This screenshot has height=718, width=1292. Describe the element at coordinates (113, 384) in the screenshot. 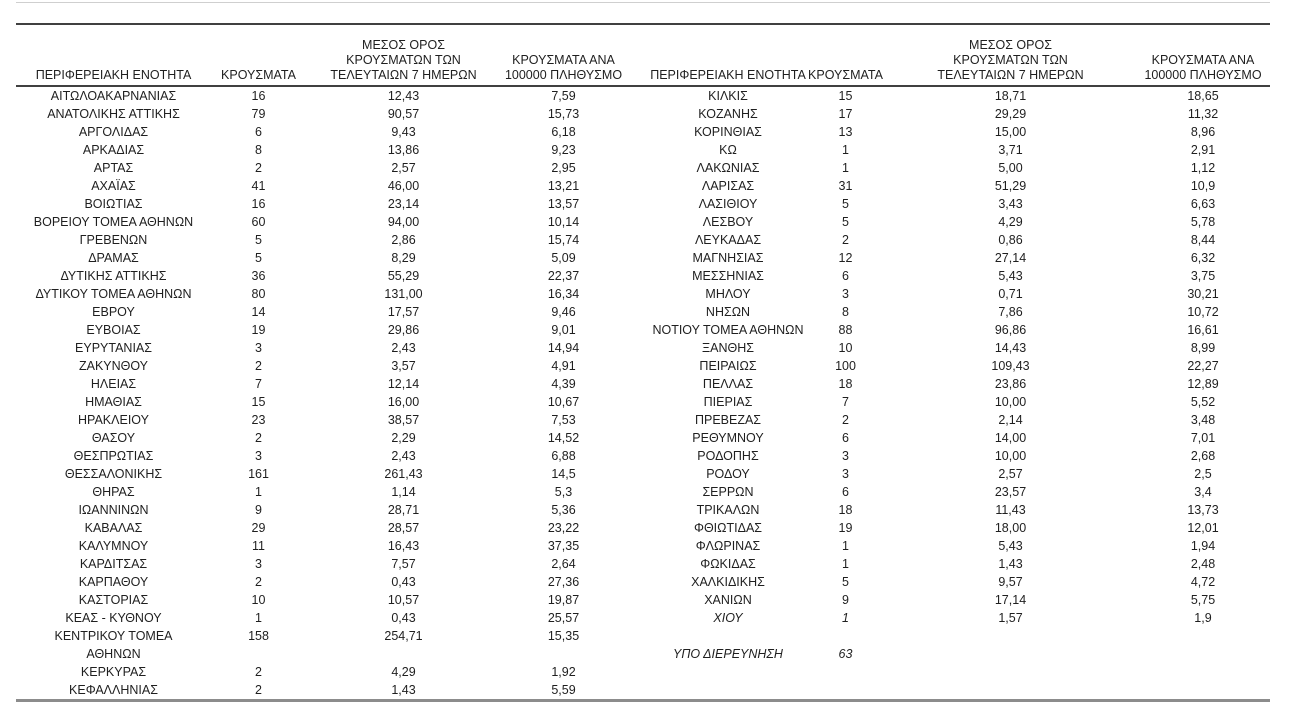

I see `region-name: ΗΛΕΙΑΣ` at that location.